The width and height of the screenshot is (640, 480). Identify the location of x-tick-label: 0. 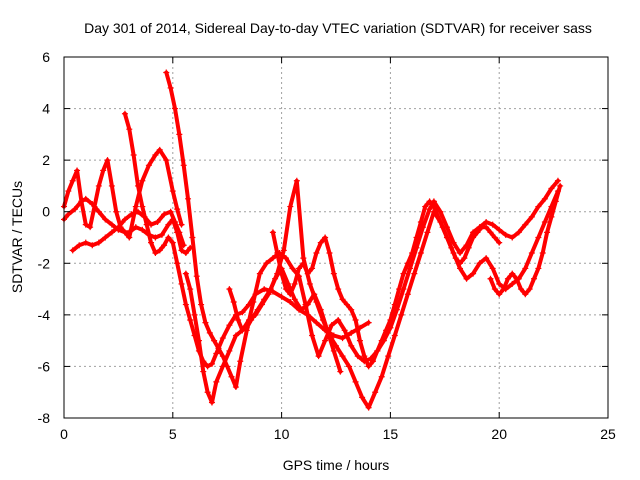
(64, 434).